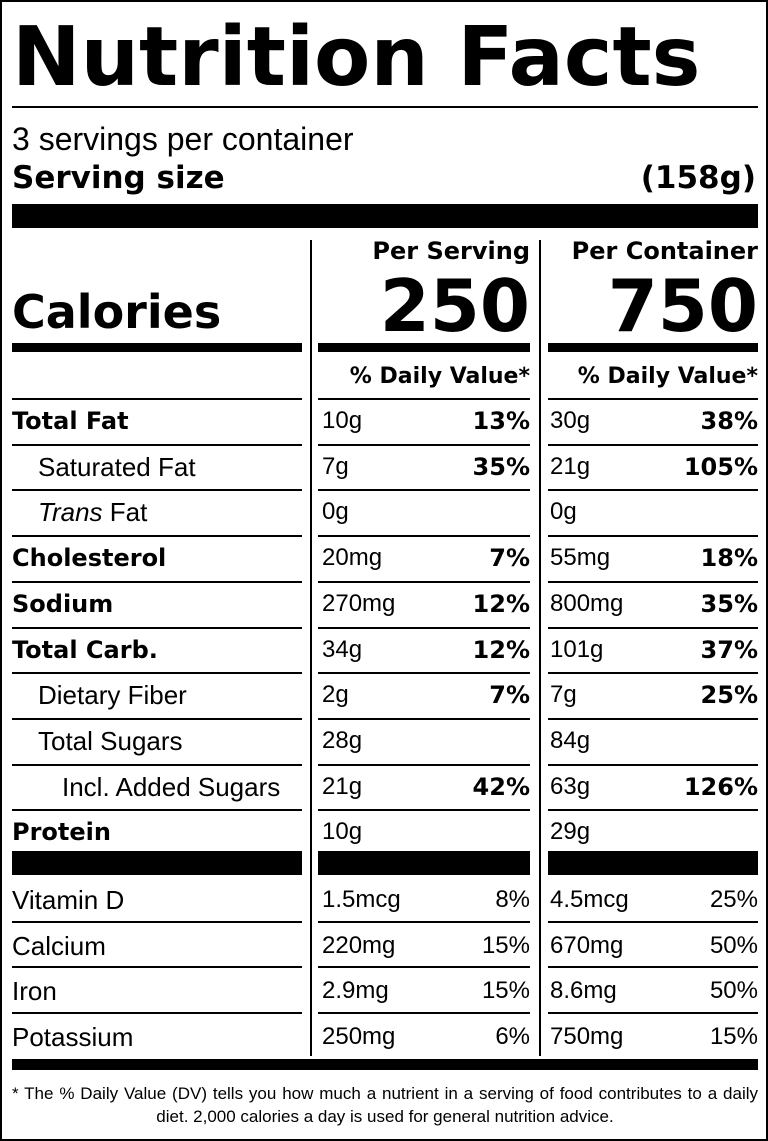 This screenshot has width=768, height=1141. What do you see at coordinates (342, 740) in the screenshot?
I see `serving-amount: 28g` at bounding box center [342, 740].